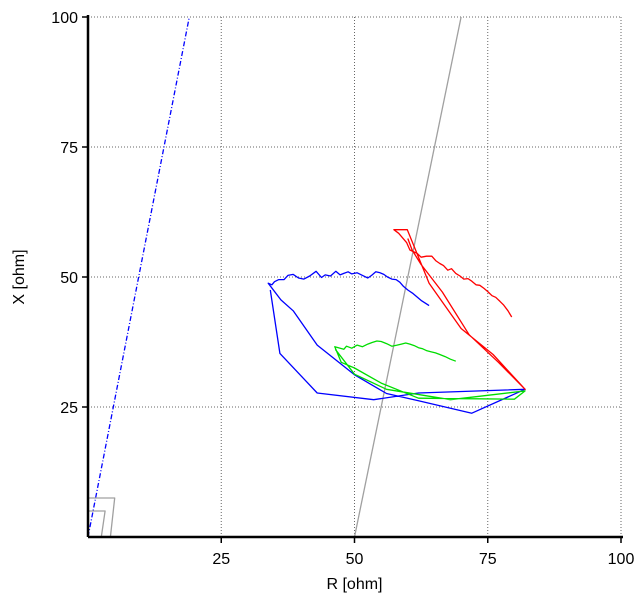 The image size is (643, 599). Describe the element at coordinates (355, 559) in the screenshot. I see `x-tick-label-1: 50` at that location.